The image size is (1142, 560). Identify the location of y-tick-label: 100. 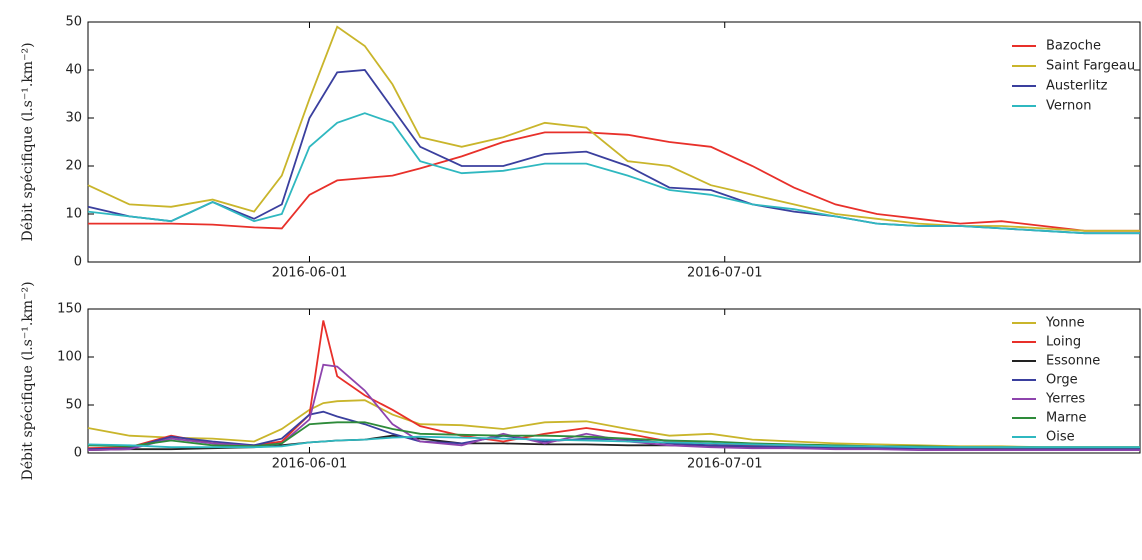
(69, 357).